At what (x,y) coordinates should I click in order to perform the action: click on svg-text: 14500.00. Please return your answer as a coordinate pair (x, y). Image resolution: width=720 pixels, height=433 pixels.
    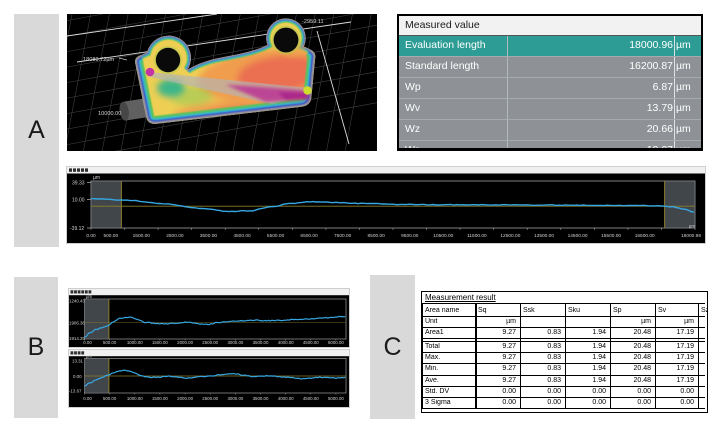
    Looking at the image, I should click on (578, 236).